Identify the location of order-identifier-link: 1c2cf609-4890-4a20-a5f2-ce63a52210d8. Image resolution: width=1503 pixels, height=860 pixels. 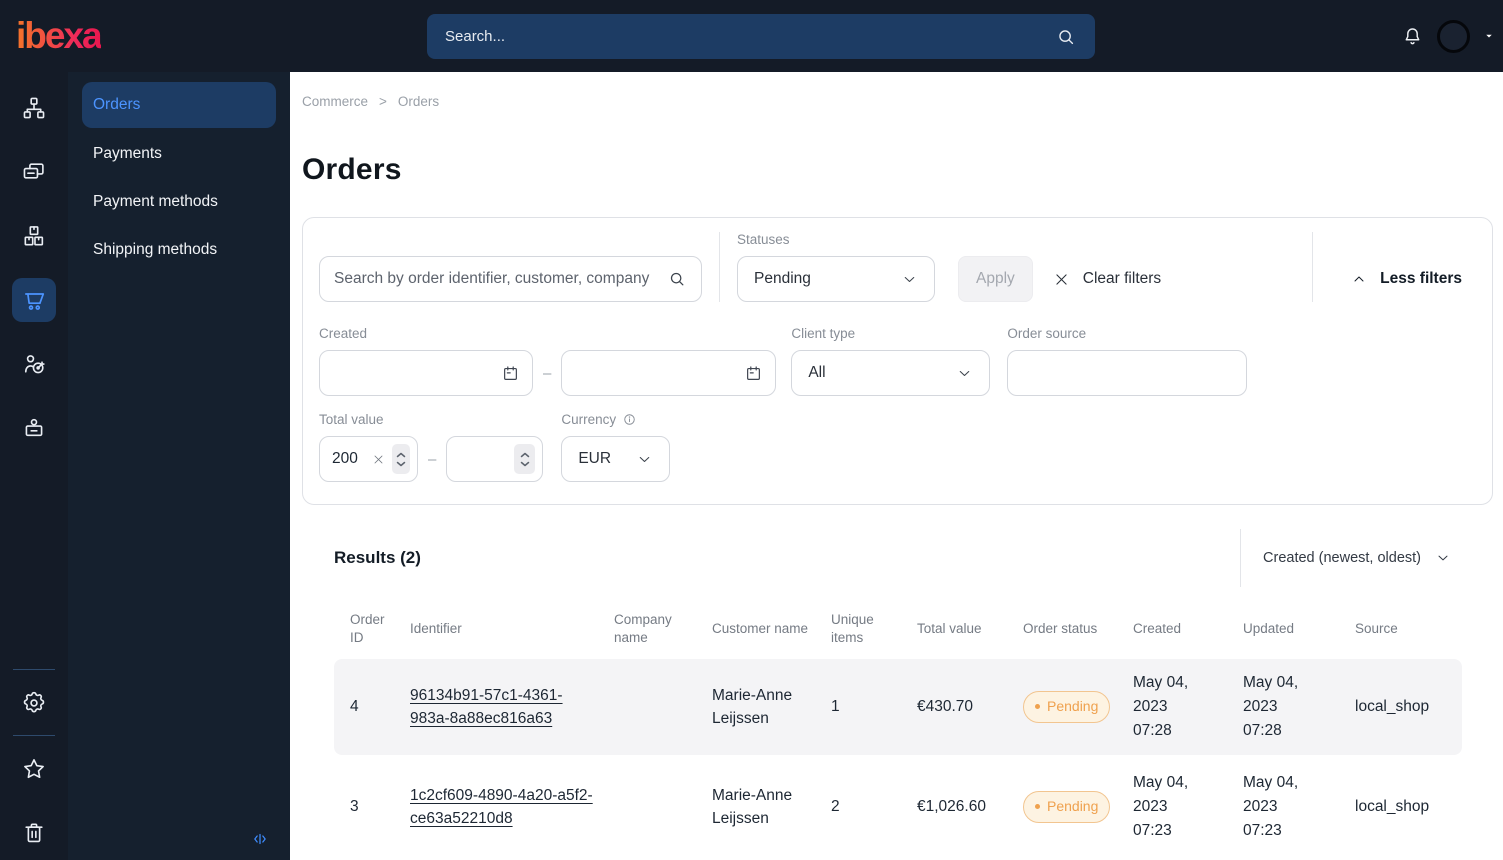
(501, 806).